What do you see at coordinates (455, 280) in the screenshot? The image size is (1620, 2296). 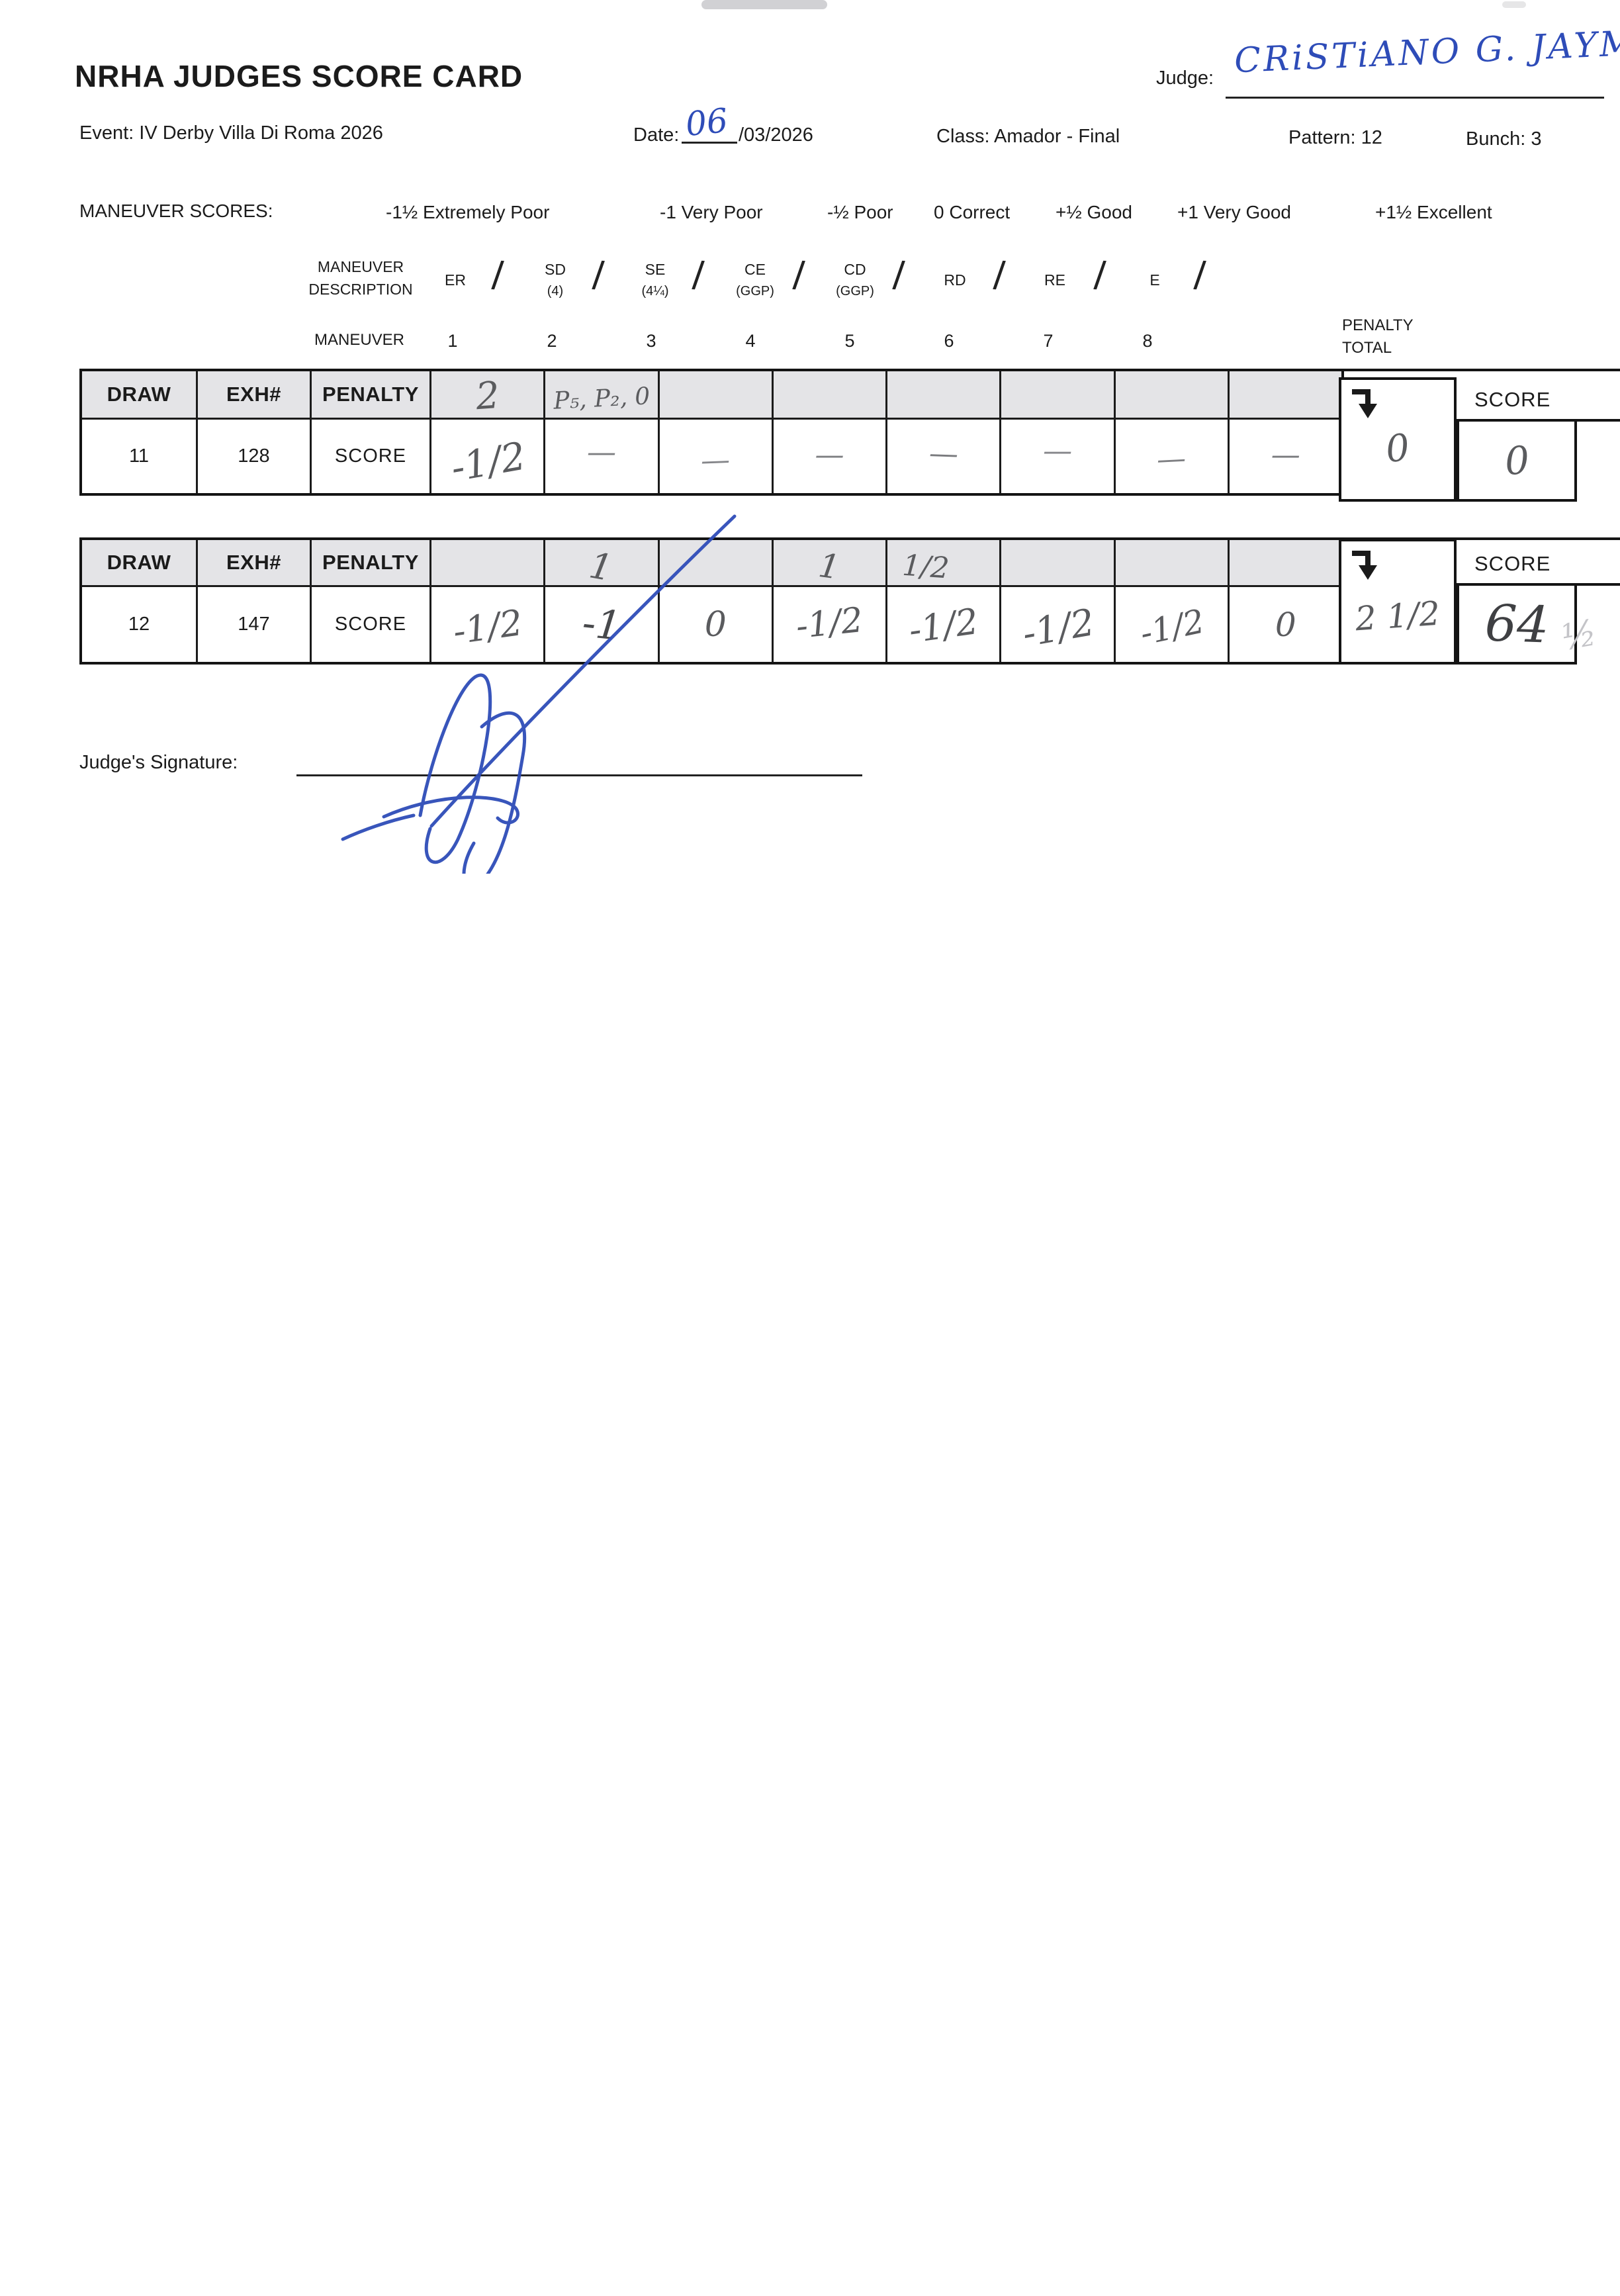 I see `code-text: ER` at bounding box center [455, 280].